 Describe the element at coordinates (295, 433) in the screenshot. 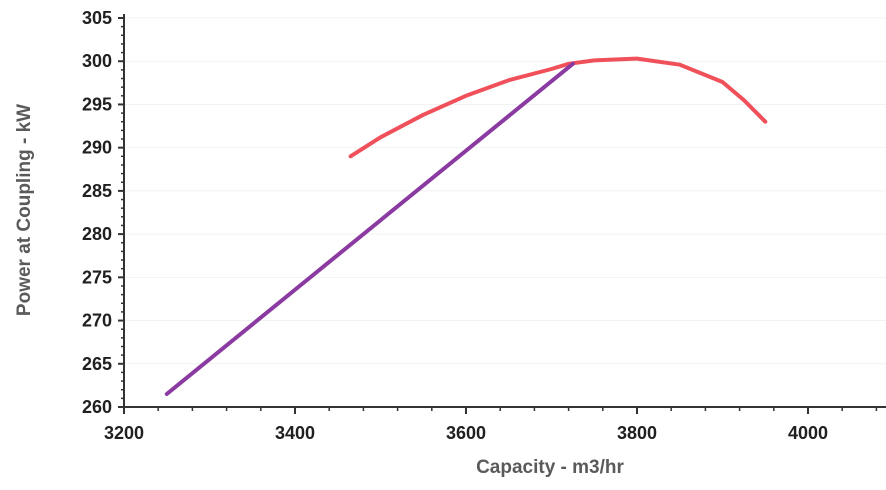

I see `x-tick-label-1: 3400` at that location.